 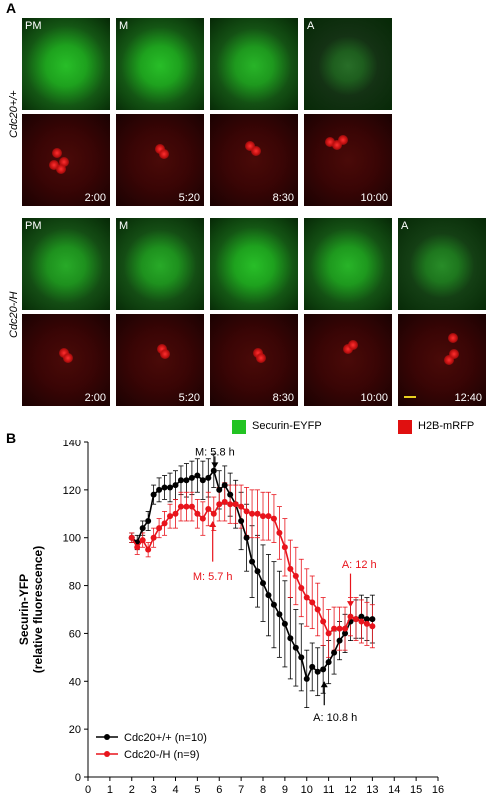 What do you see at coordinates (175, 790) in the screenshot?
I see `x-tick-label: 4` at bounding box center [175, 790].